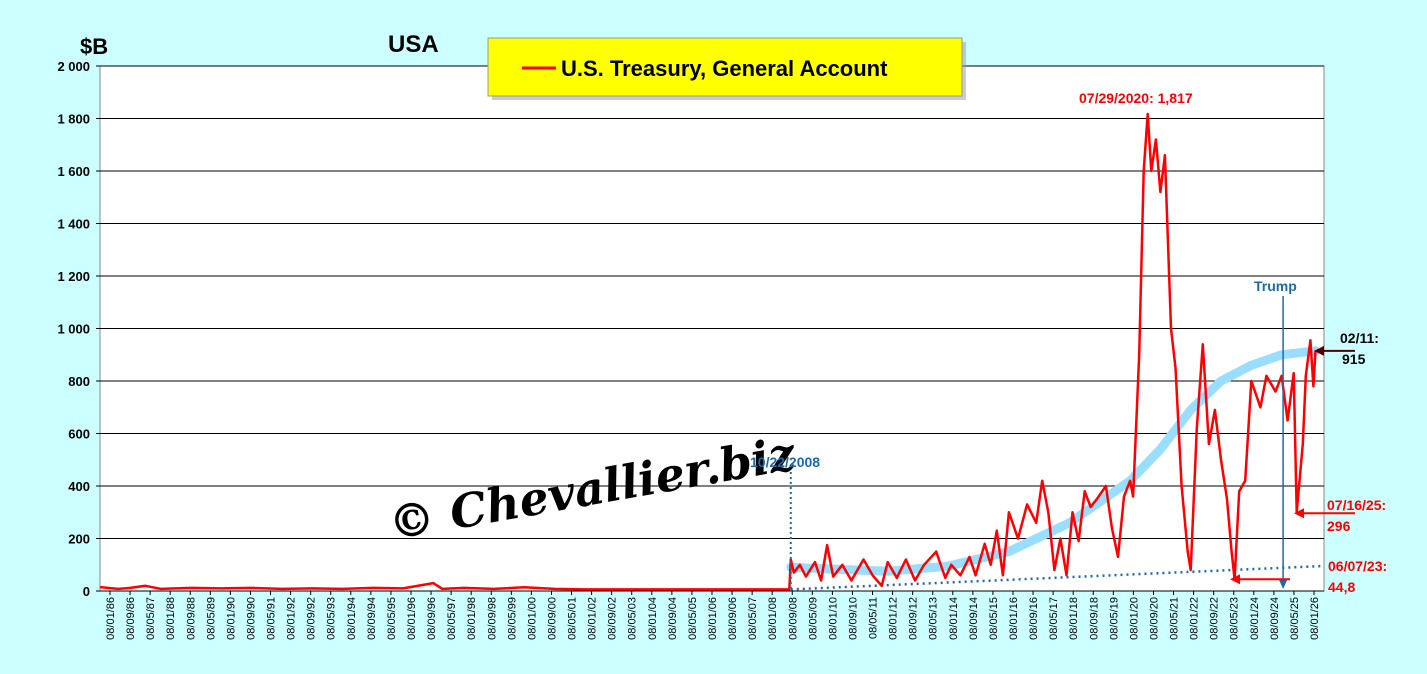 The height and width of the screenshot is (674, 1427). I want to click on x-tick-label: 08/01/22, so click(1195, 618).